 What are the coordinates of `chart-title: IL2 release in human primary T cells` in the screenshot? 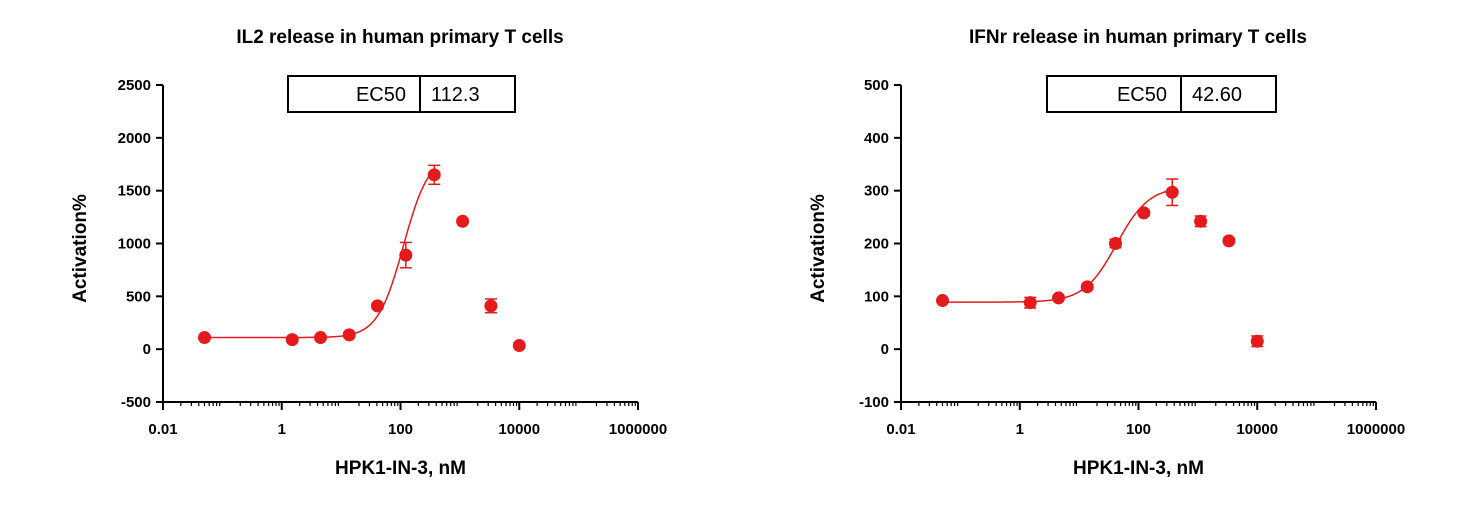 It's located at (399, 37).